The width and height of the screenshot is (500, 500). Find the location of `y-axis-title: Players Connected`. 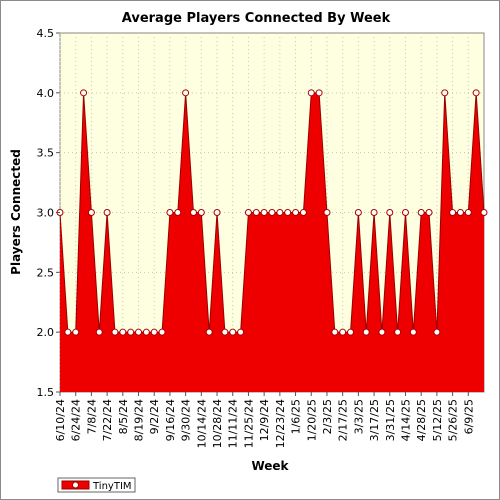

y-axis-title: Players Connected is located at coordinates (16, 212).